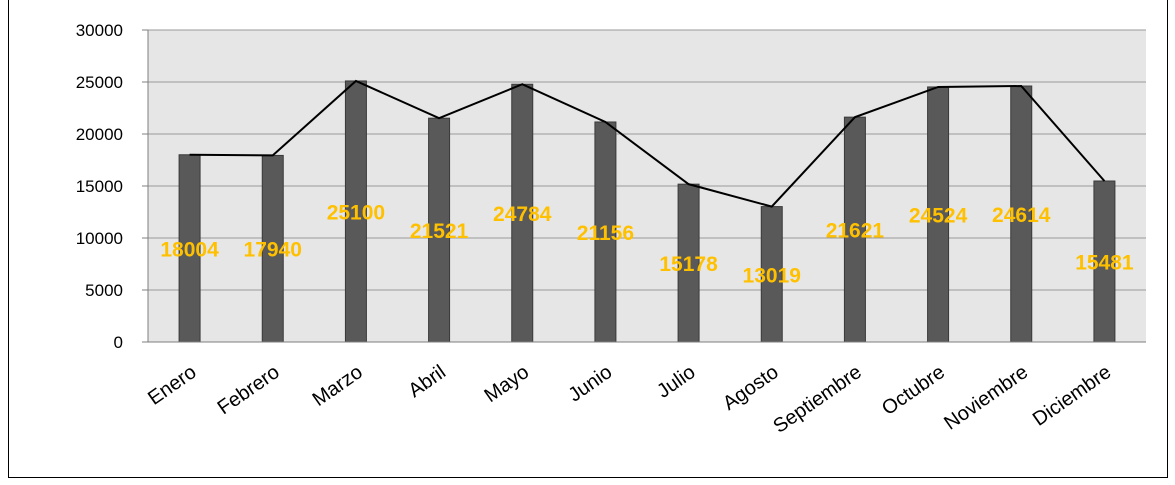 This screenshot has width=1175, height=485. I want to click on y-tick-label: 5000, so click(104, 290).